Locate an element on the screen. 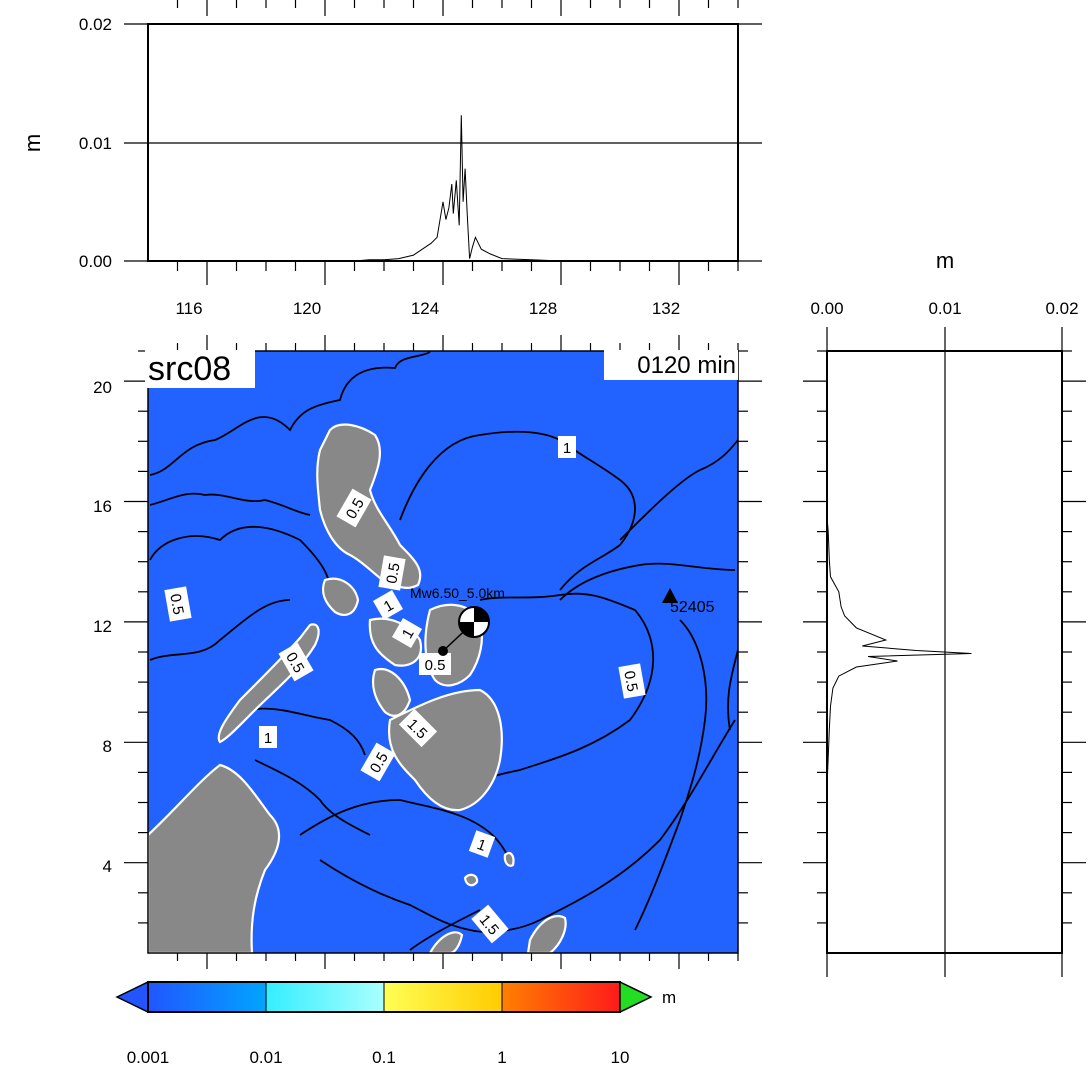 The width and height of the screenshot is (1088, 1071). epicenter-label: Mw6.50_5.0km is located at coordinates (457, 593).